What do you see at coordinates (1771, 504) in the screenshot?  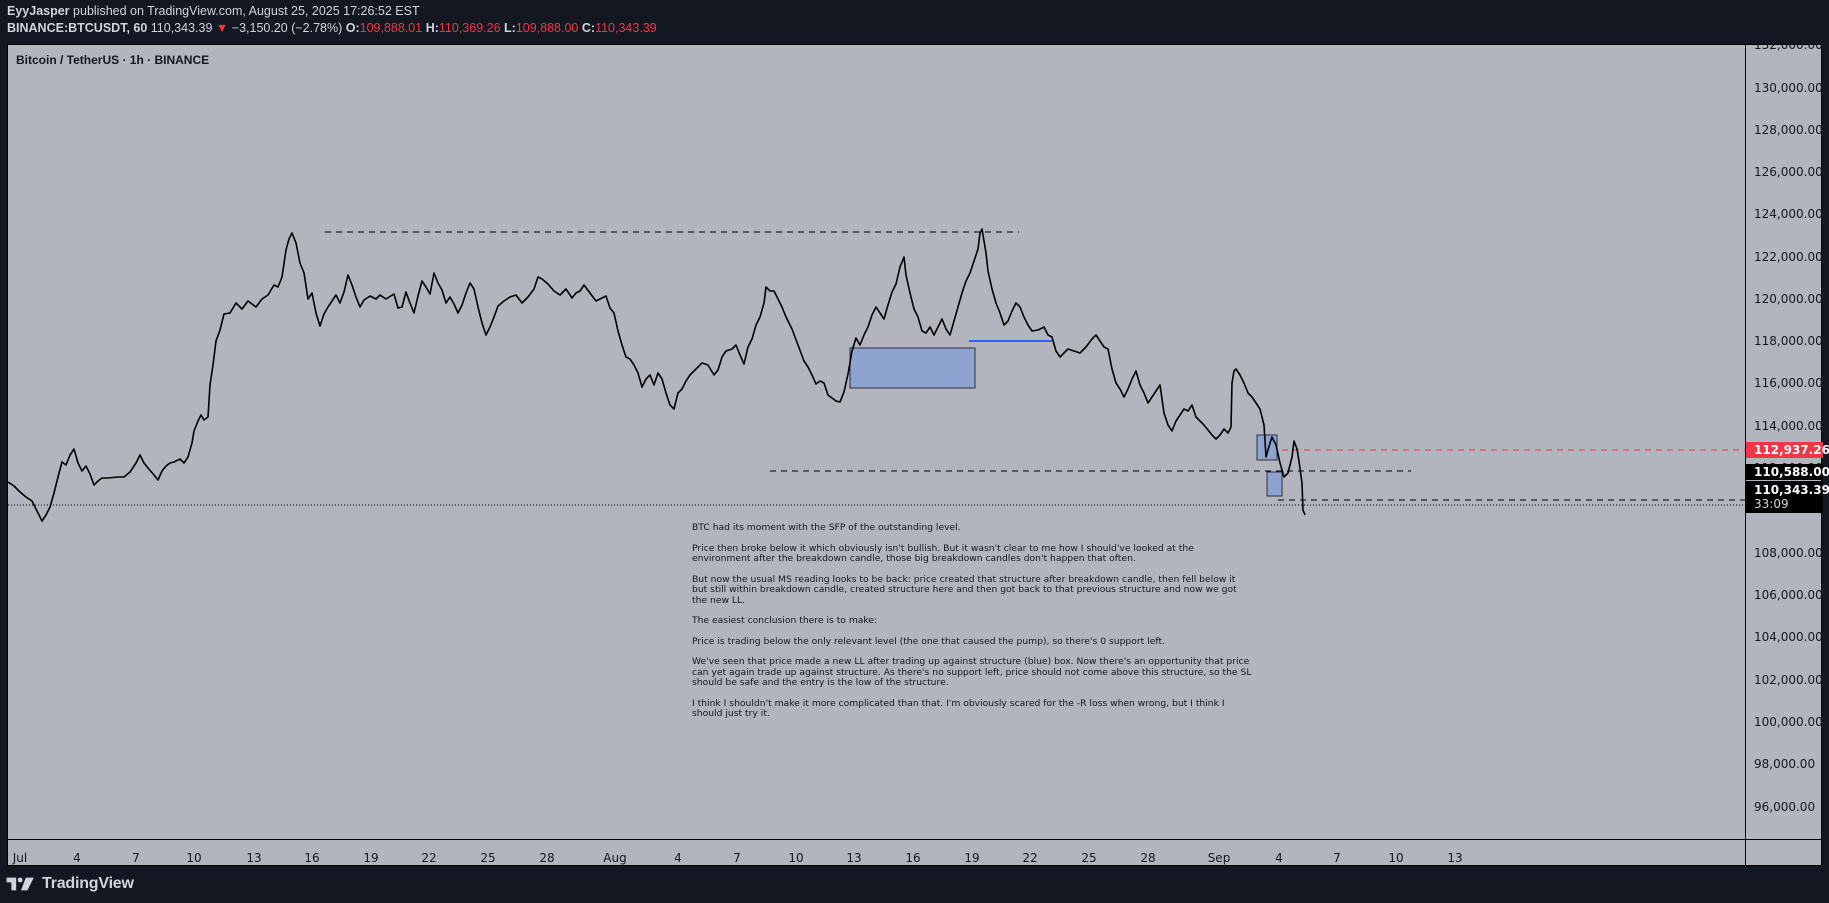 I see `bar-countdown: 33:09` at bounding box center [1771, 504].